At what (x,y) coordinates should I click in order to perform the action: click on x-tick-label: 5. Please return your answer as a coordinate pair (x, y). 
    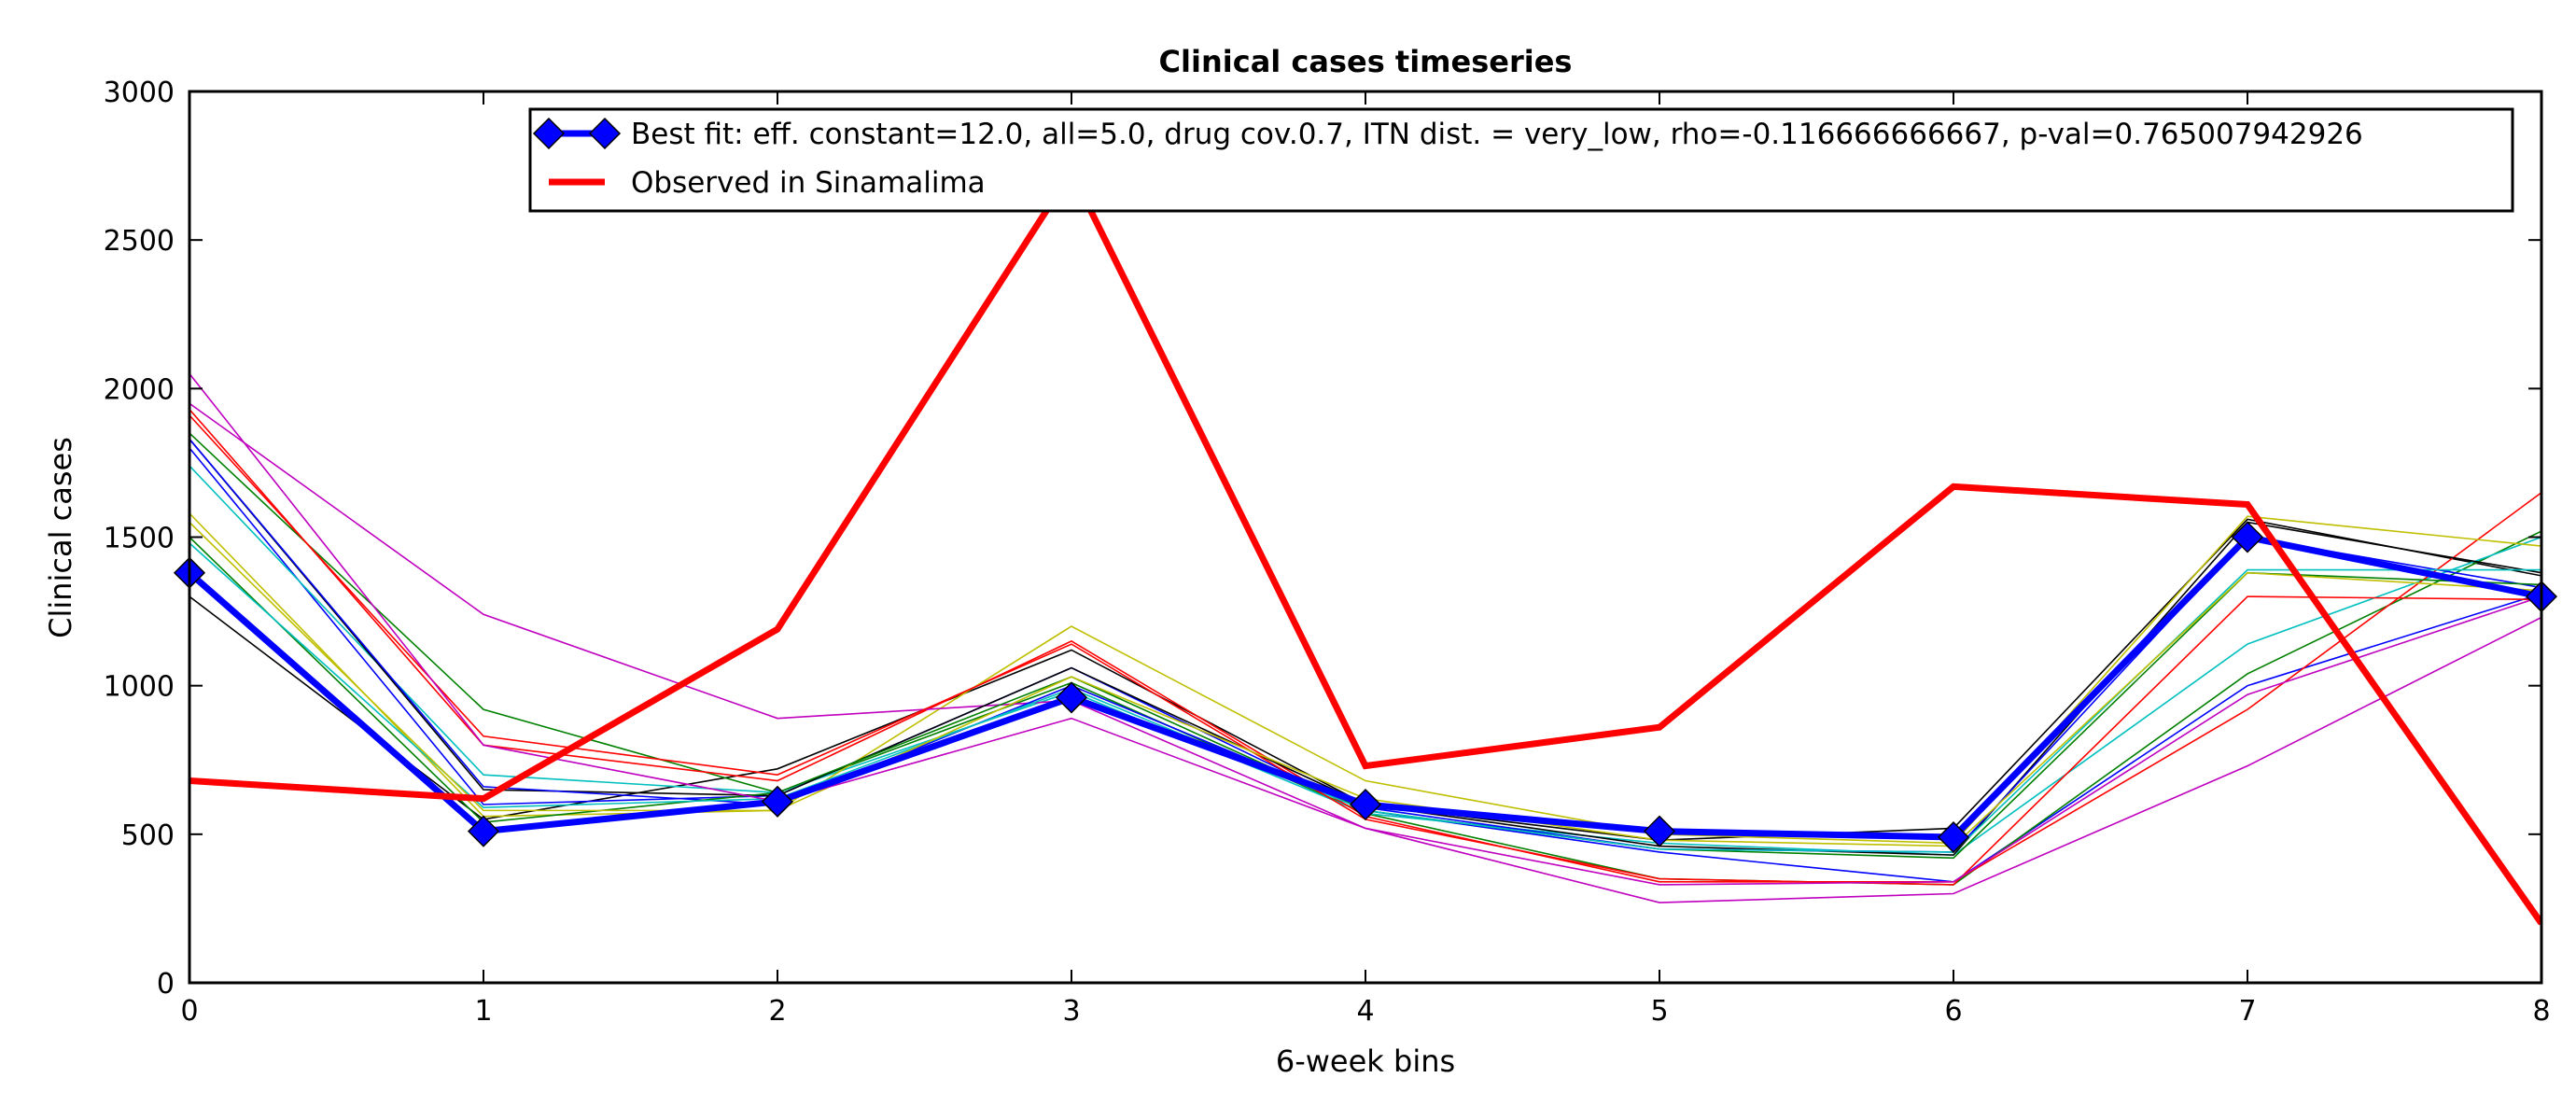
    Looking at the image, I should click on (1659, 1011).